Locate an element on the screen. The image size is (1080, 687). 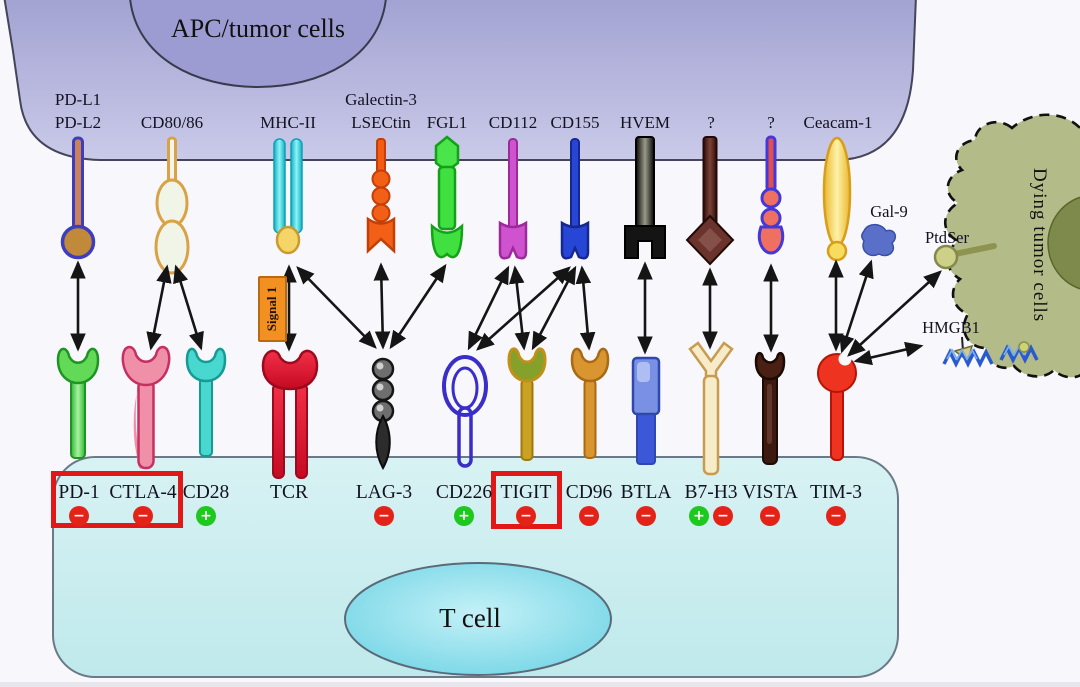
highlight-box-pd1-ctla4 is located at coordinates (117, 499).